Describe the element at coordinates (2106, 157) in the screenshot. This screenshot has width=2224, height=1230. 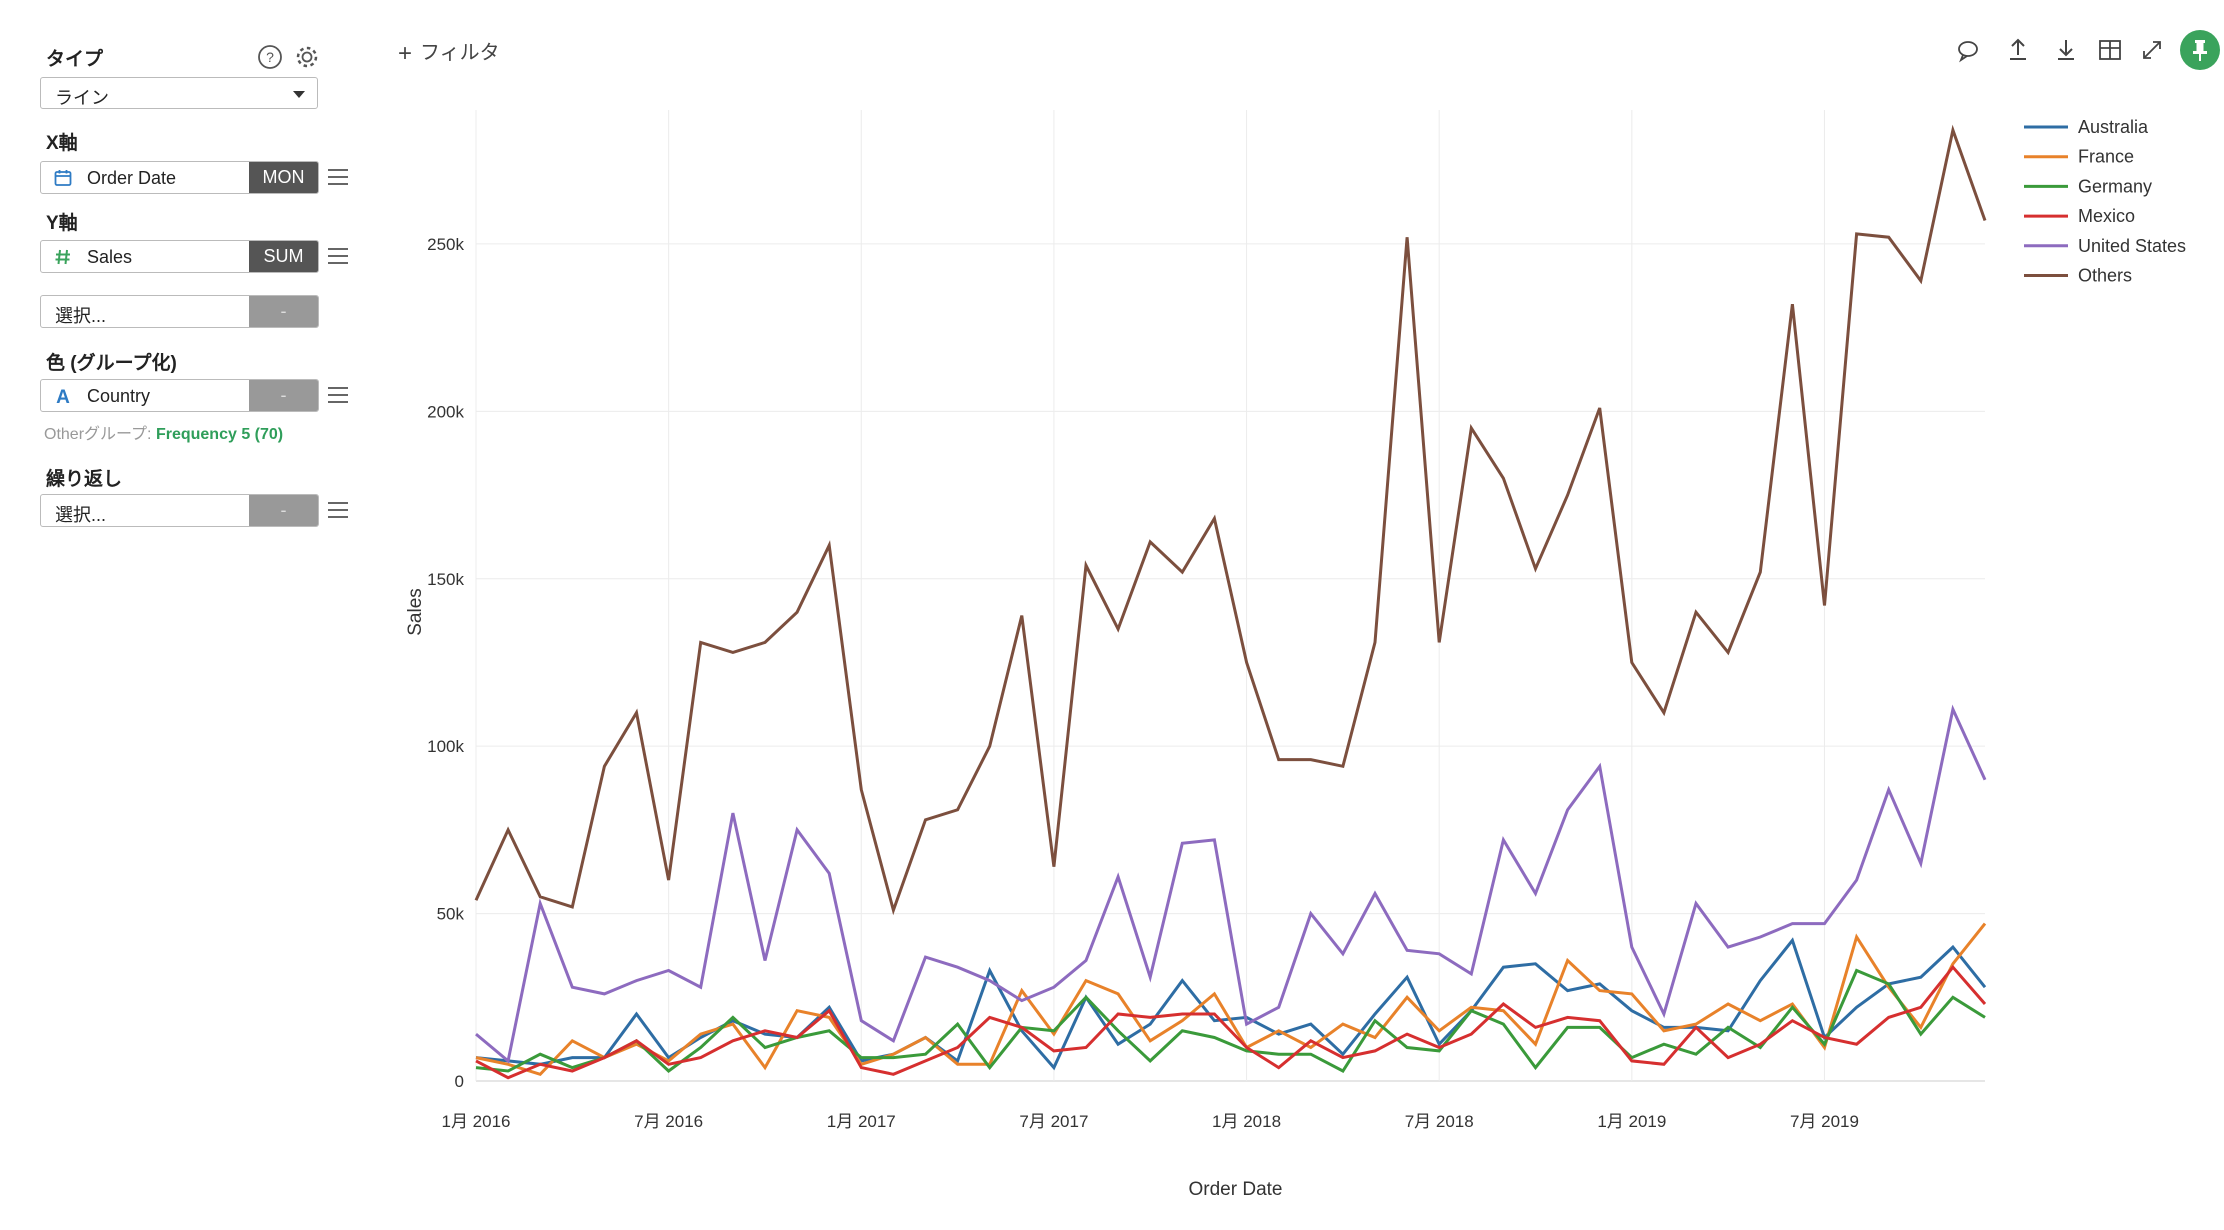
I see `legend-item: France` at that location.